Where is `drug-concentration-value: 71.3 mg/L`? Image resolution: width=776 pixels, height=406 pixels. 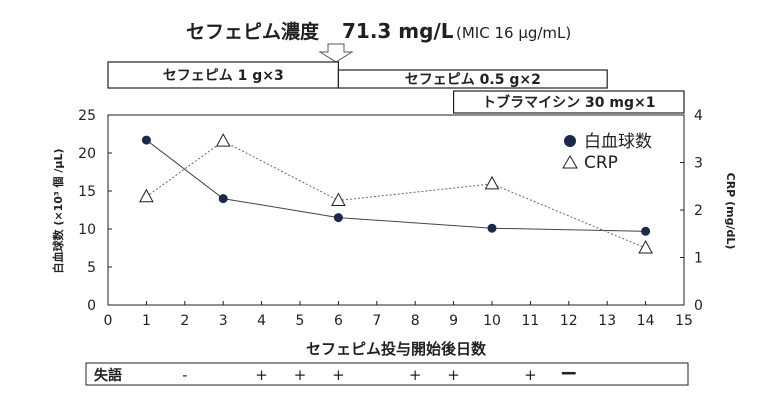 drug-concentration-value: 71.3 mg/L is located at coordinates (398, 31).